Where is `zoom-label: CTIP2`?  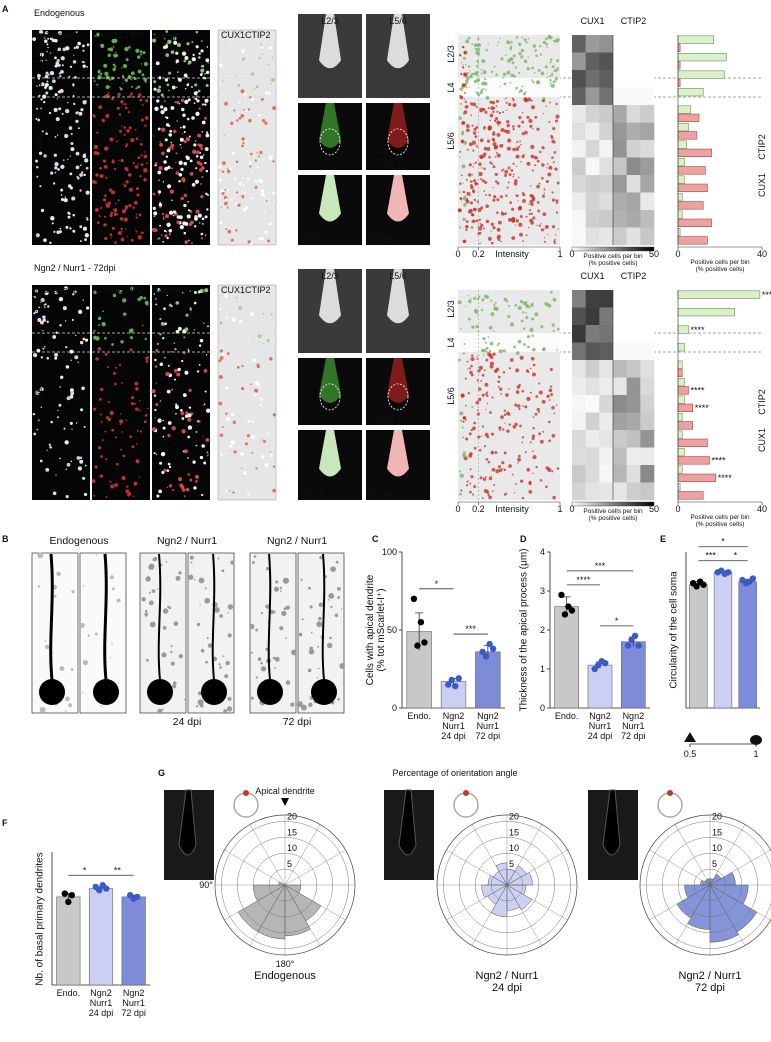
zoom-label: CTIP2 is located at coordinates (382, 163).